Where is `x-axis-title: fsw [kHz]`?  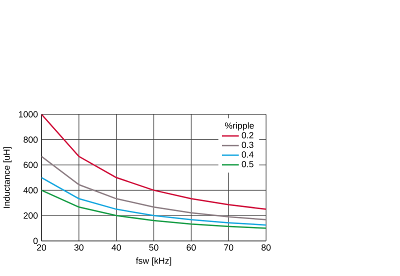 x-axis-title: fsw [kHz] is located at coordinates (154, 261).